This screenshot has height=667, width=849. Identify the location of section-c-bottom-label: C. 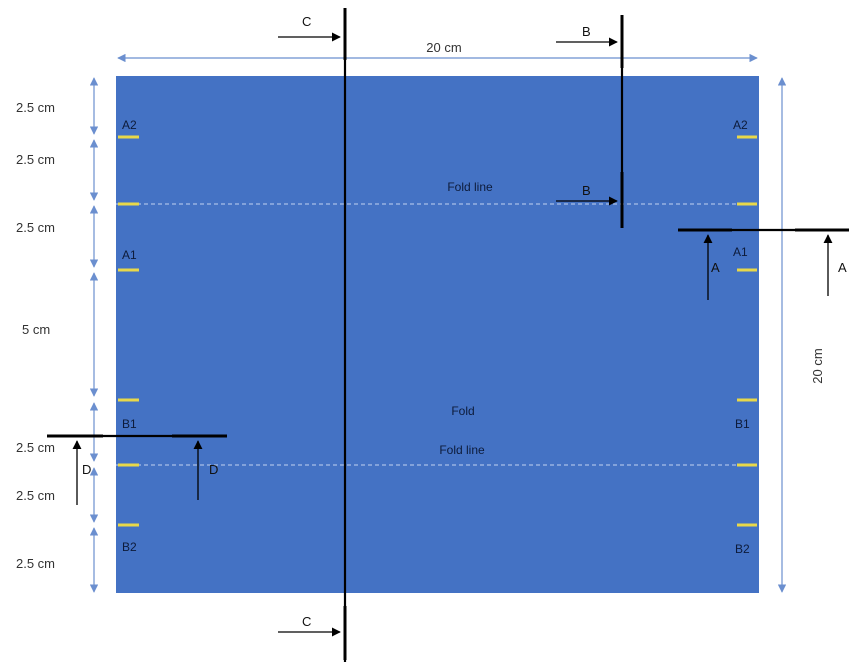
(306, 621).